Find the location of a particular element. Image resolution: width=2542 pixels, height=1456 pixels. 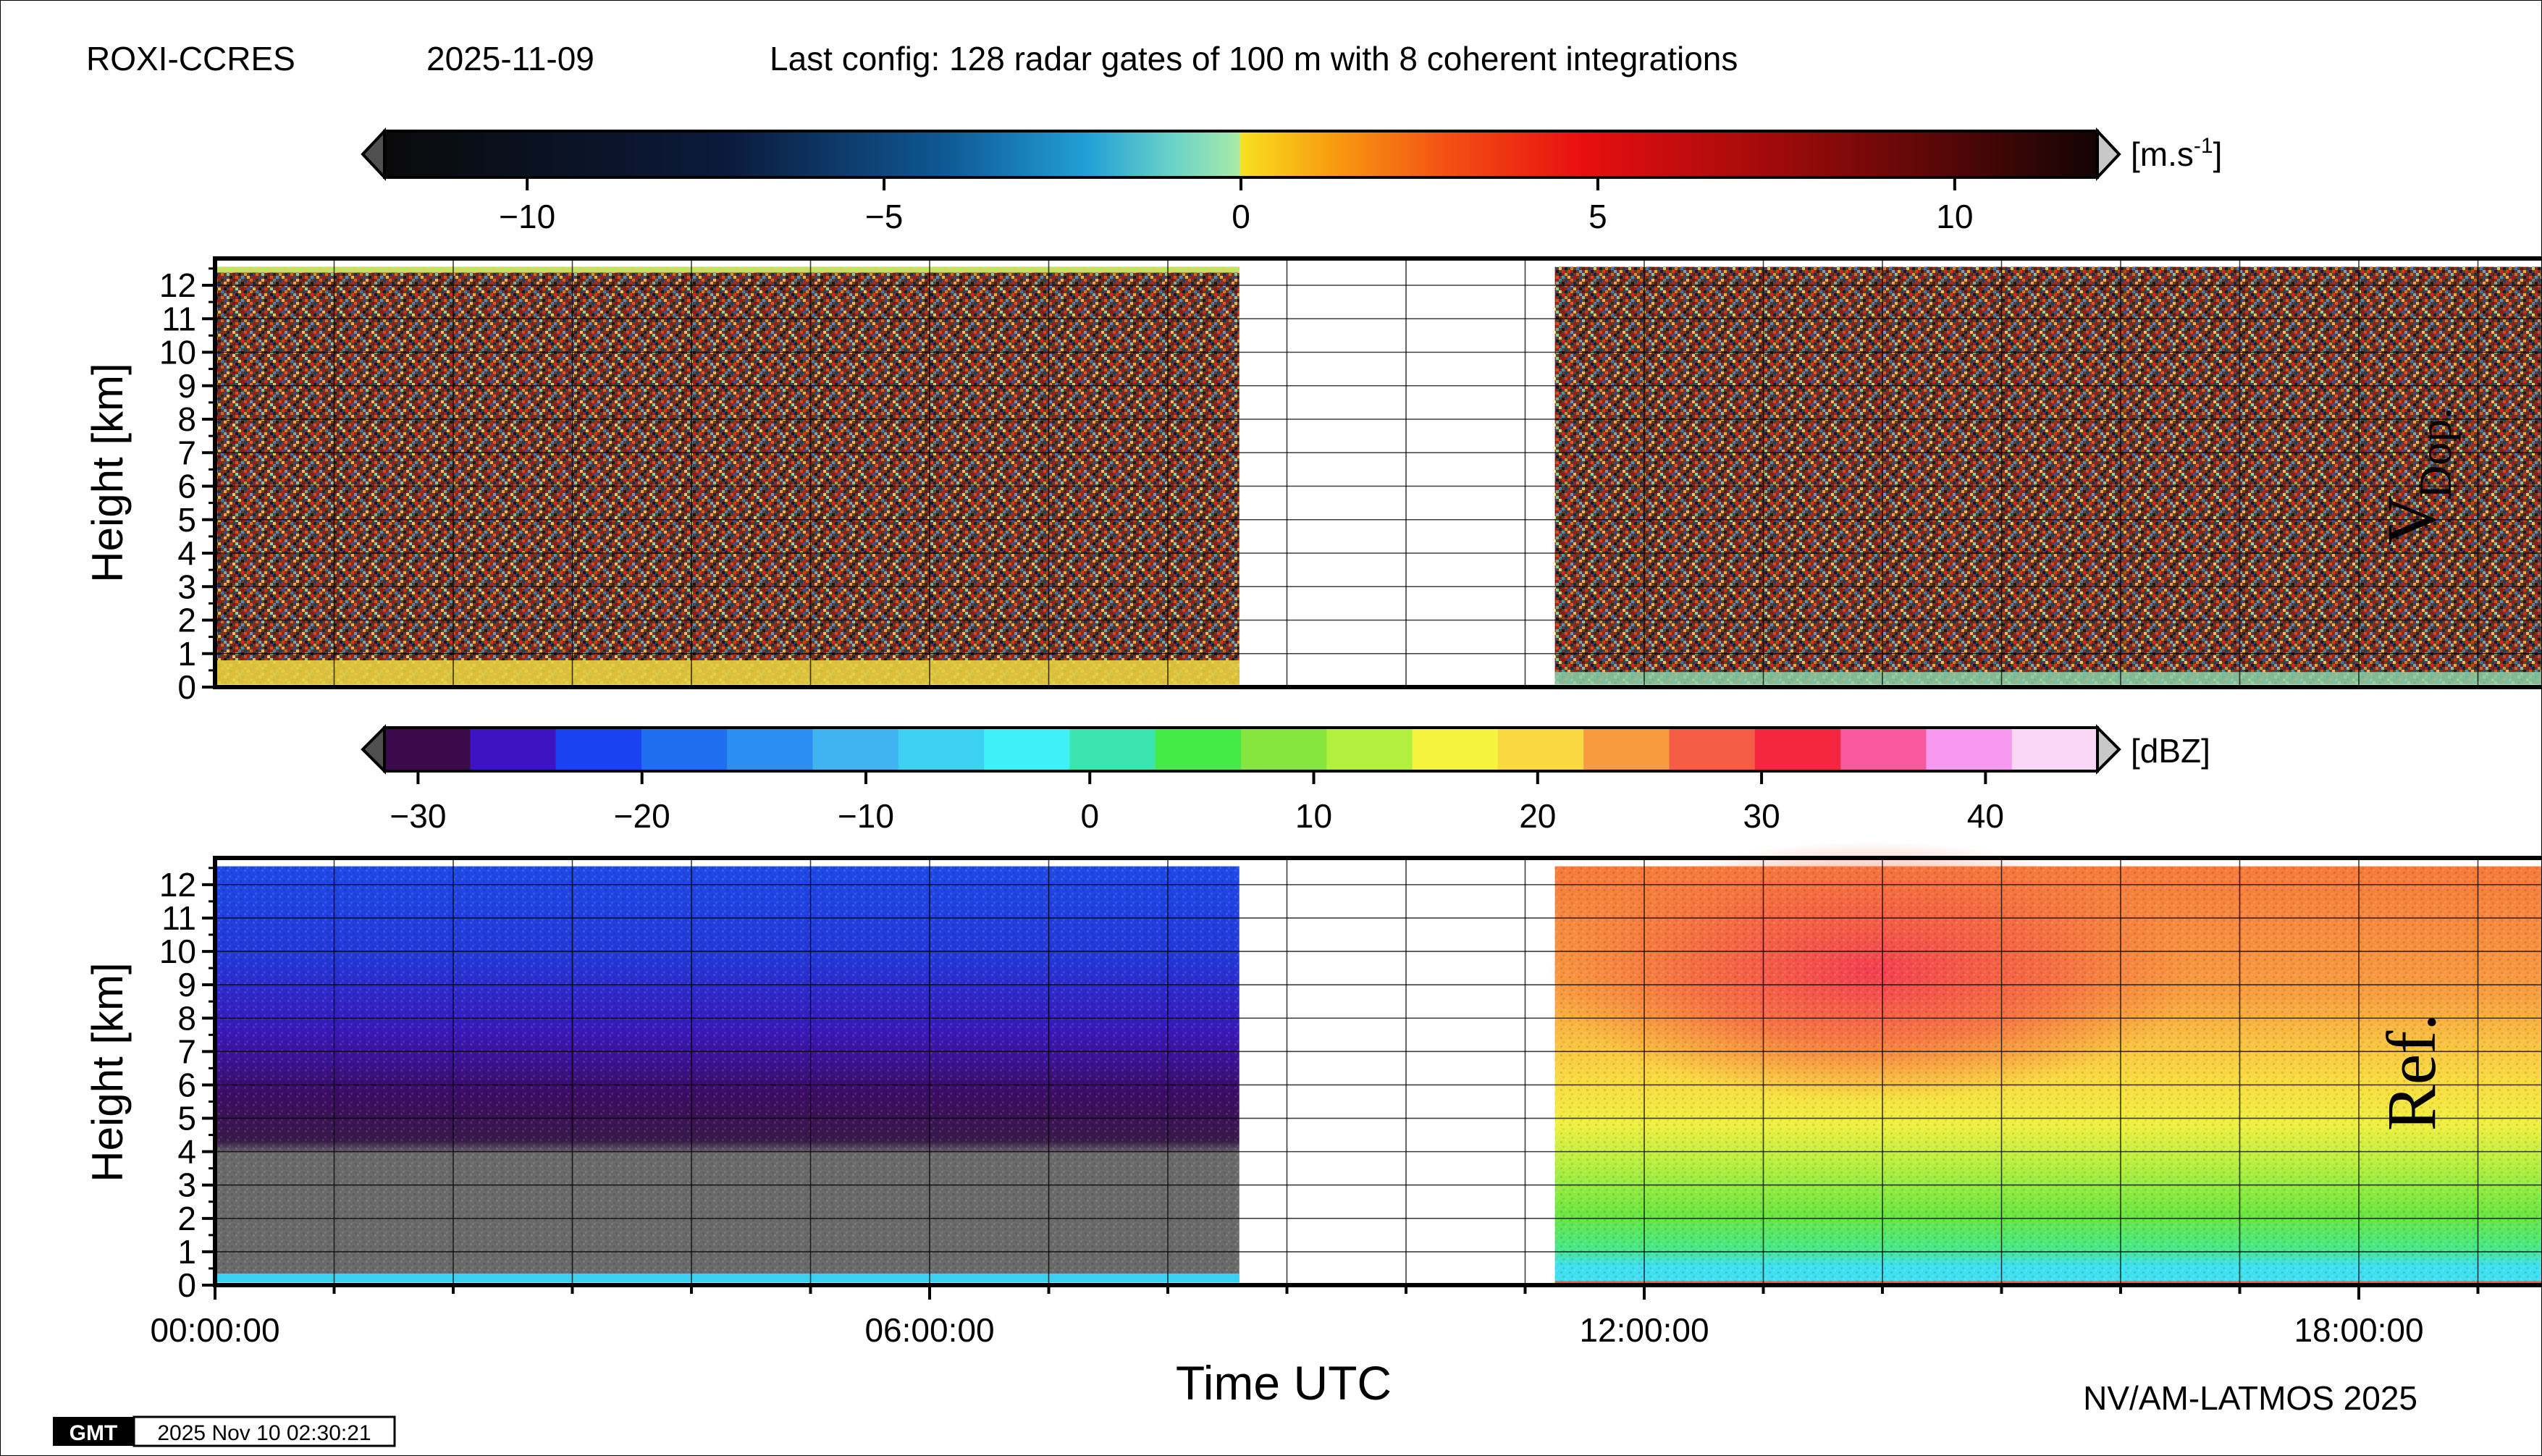

velocity-colorbar-tick-label: −10 is located at coordinates (527, 217).